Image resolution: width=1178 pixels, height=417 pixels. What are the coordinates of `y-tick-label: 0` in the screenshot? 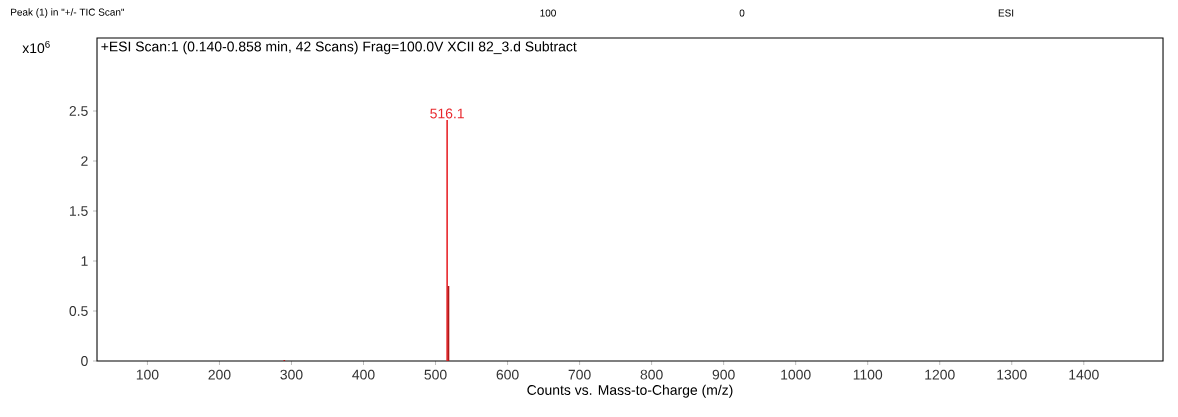 It's located at (84, 361).